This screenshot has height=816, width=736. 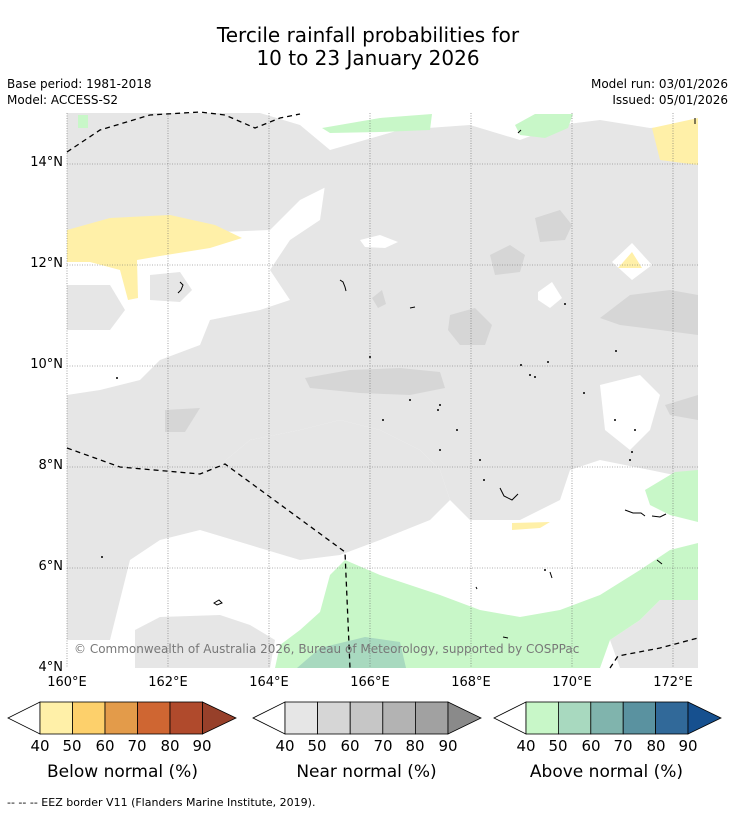 I want to click on above-tick-70: 70, so click(x=623, y=746).